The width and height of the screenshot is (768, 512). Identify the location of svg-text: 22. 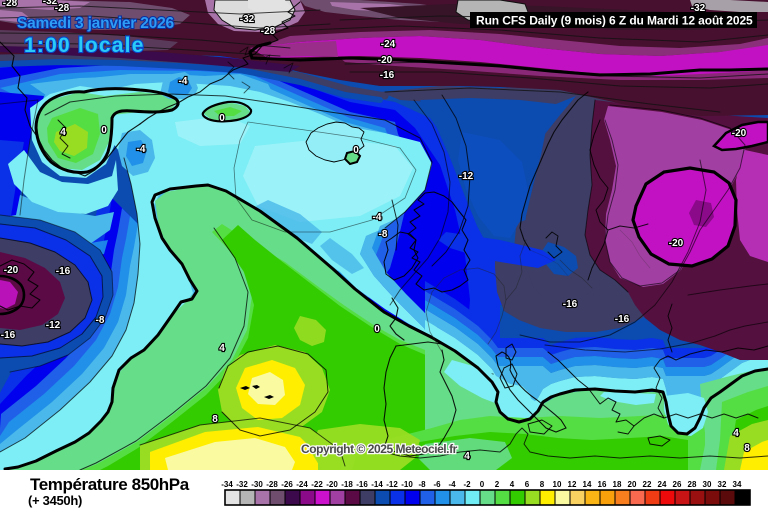
(647, 484).